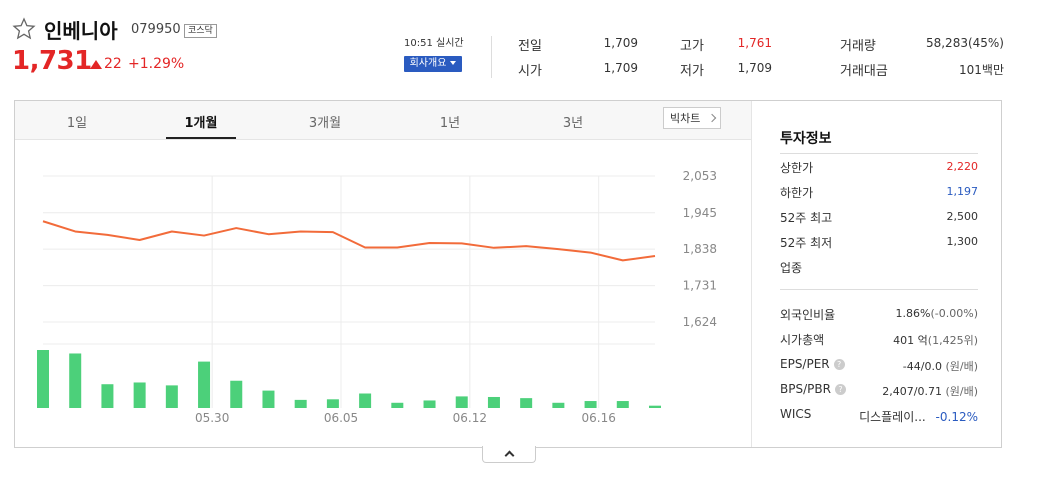 The height and width of the screenshot is (483, 1038). I want to click on date-tick-label: 06.16, so click(599, 418).